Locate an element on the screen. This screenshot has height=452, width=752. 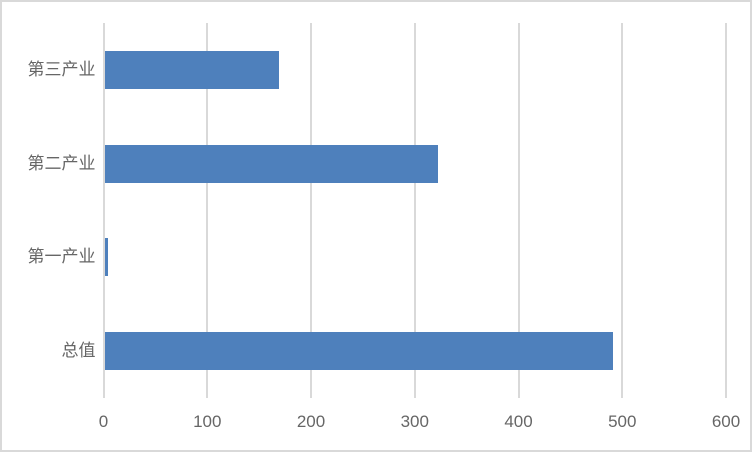
x-tick-label: 200 is located at coordinates (311, 421).